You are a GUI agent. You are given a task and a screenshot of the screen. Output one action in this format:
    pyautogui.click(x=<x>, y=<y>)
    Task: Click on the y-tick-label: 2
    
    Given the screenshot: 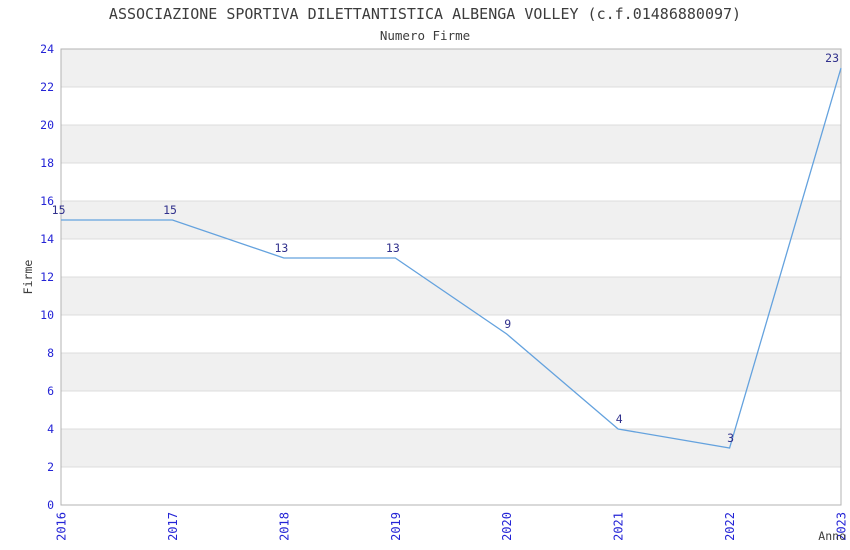 What is the action you would take?
    pyautogui.click(x=50, y=467)
    